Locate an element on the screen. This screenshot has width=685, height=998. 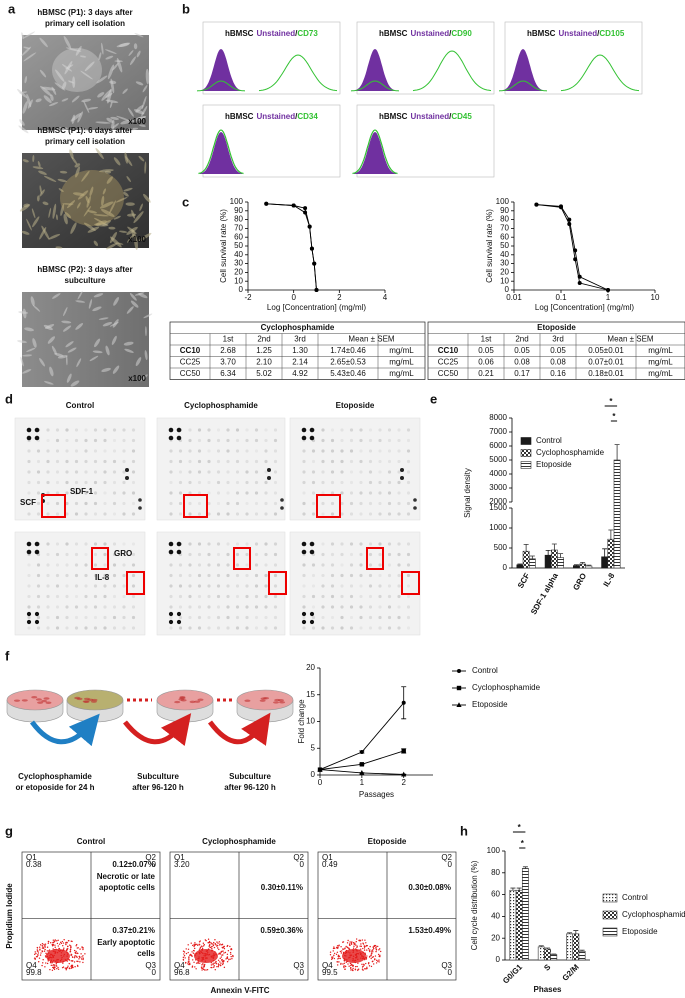
table-cell: 0.17 is located at coordinates (522, 373).